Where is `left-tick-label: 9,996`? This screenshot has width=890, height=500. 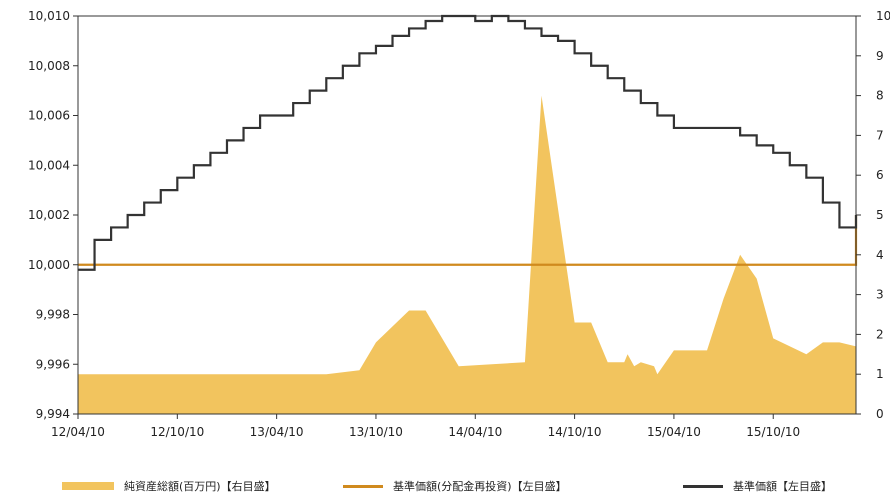 left-tick-label: 9,996 is located at coordinates (53, 364).